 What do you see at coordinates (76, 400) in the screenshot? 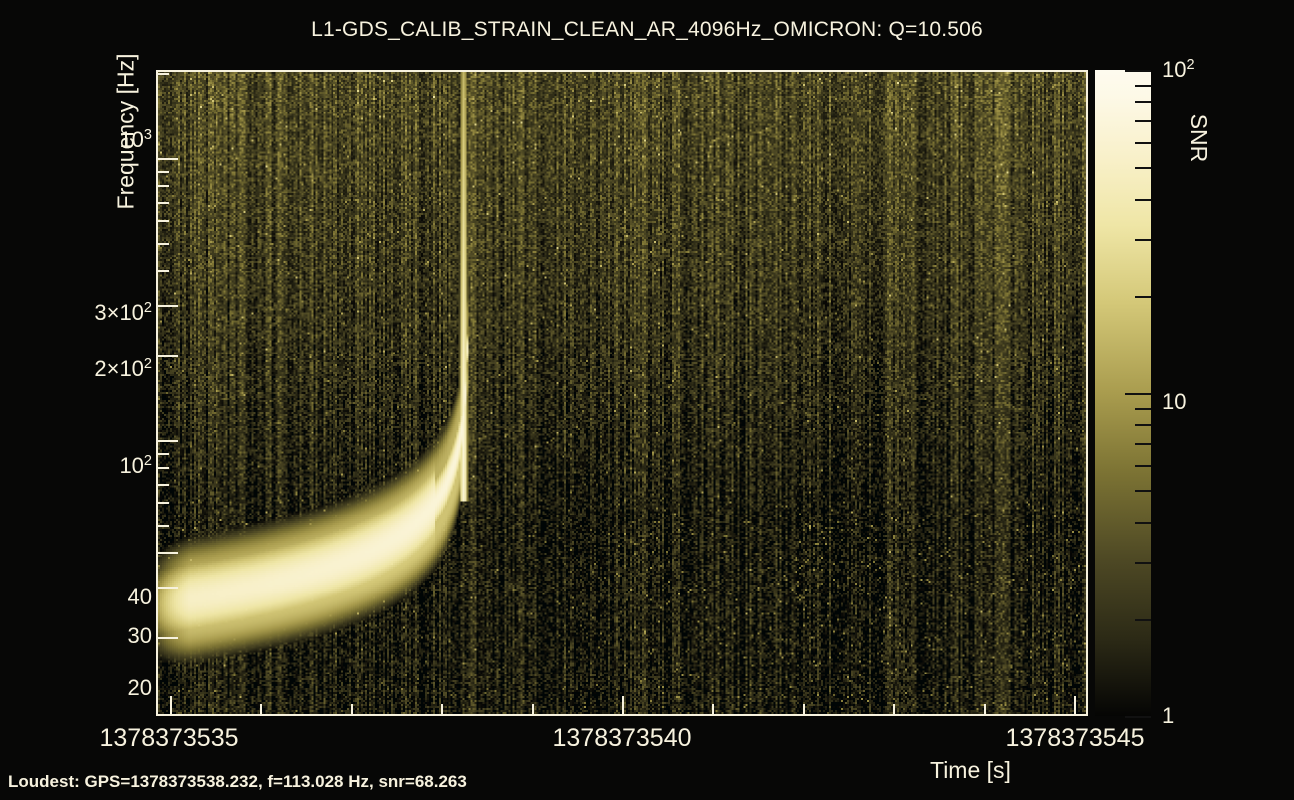
I see `y-axis-ticks: 10³ 3×10² 2×10² 10² 40 30 20` at bounding box center [76, 400].